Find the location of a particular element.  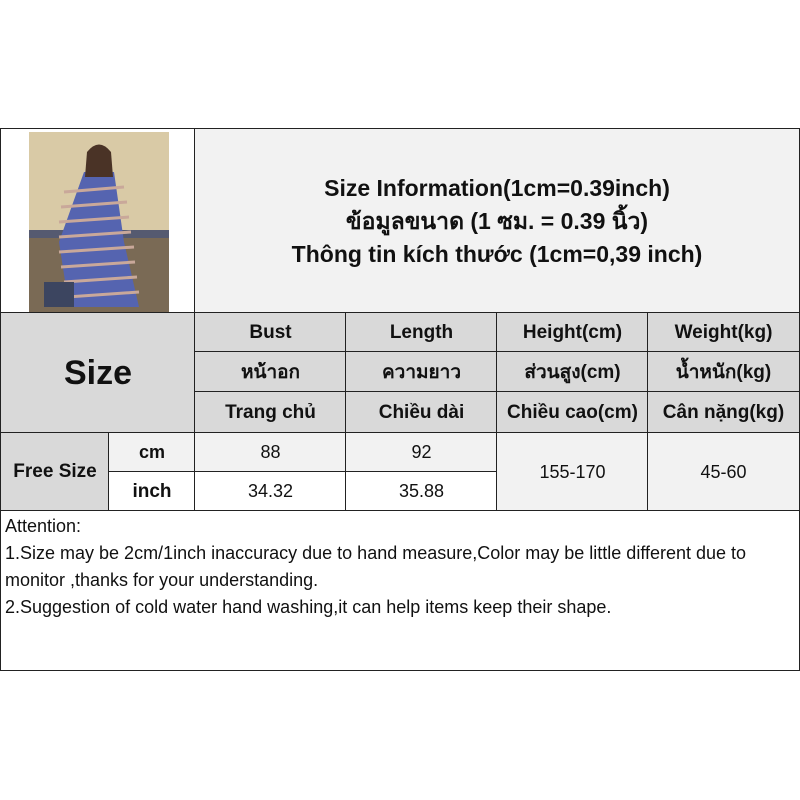

model-striped-dress-image is located at coordinates (99, 222).